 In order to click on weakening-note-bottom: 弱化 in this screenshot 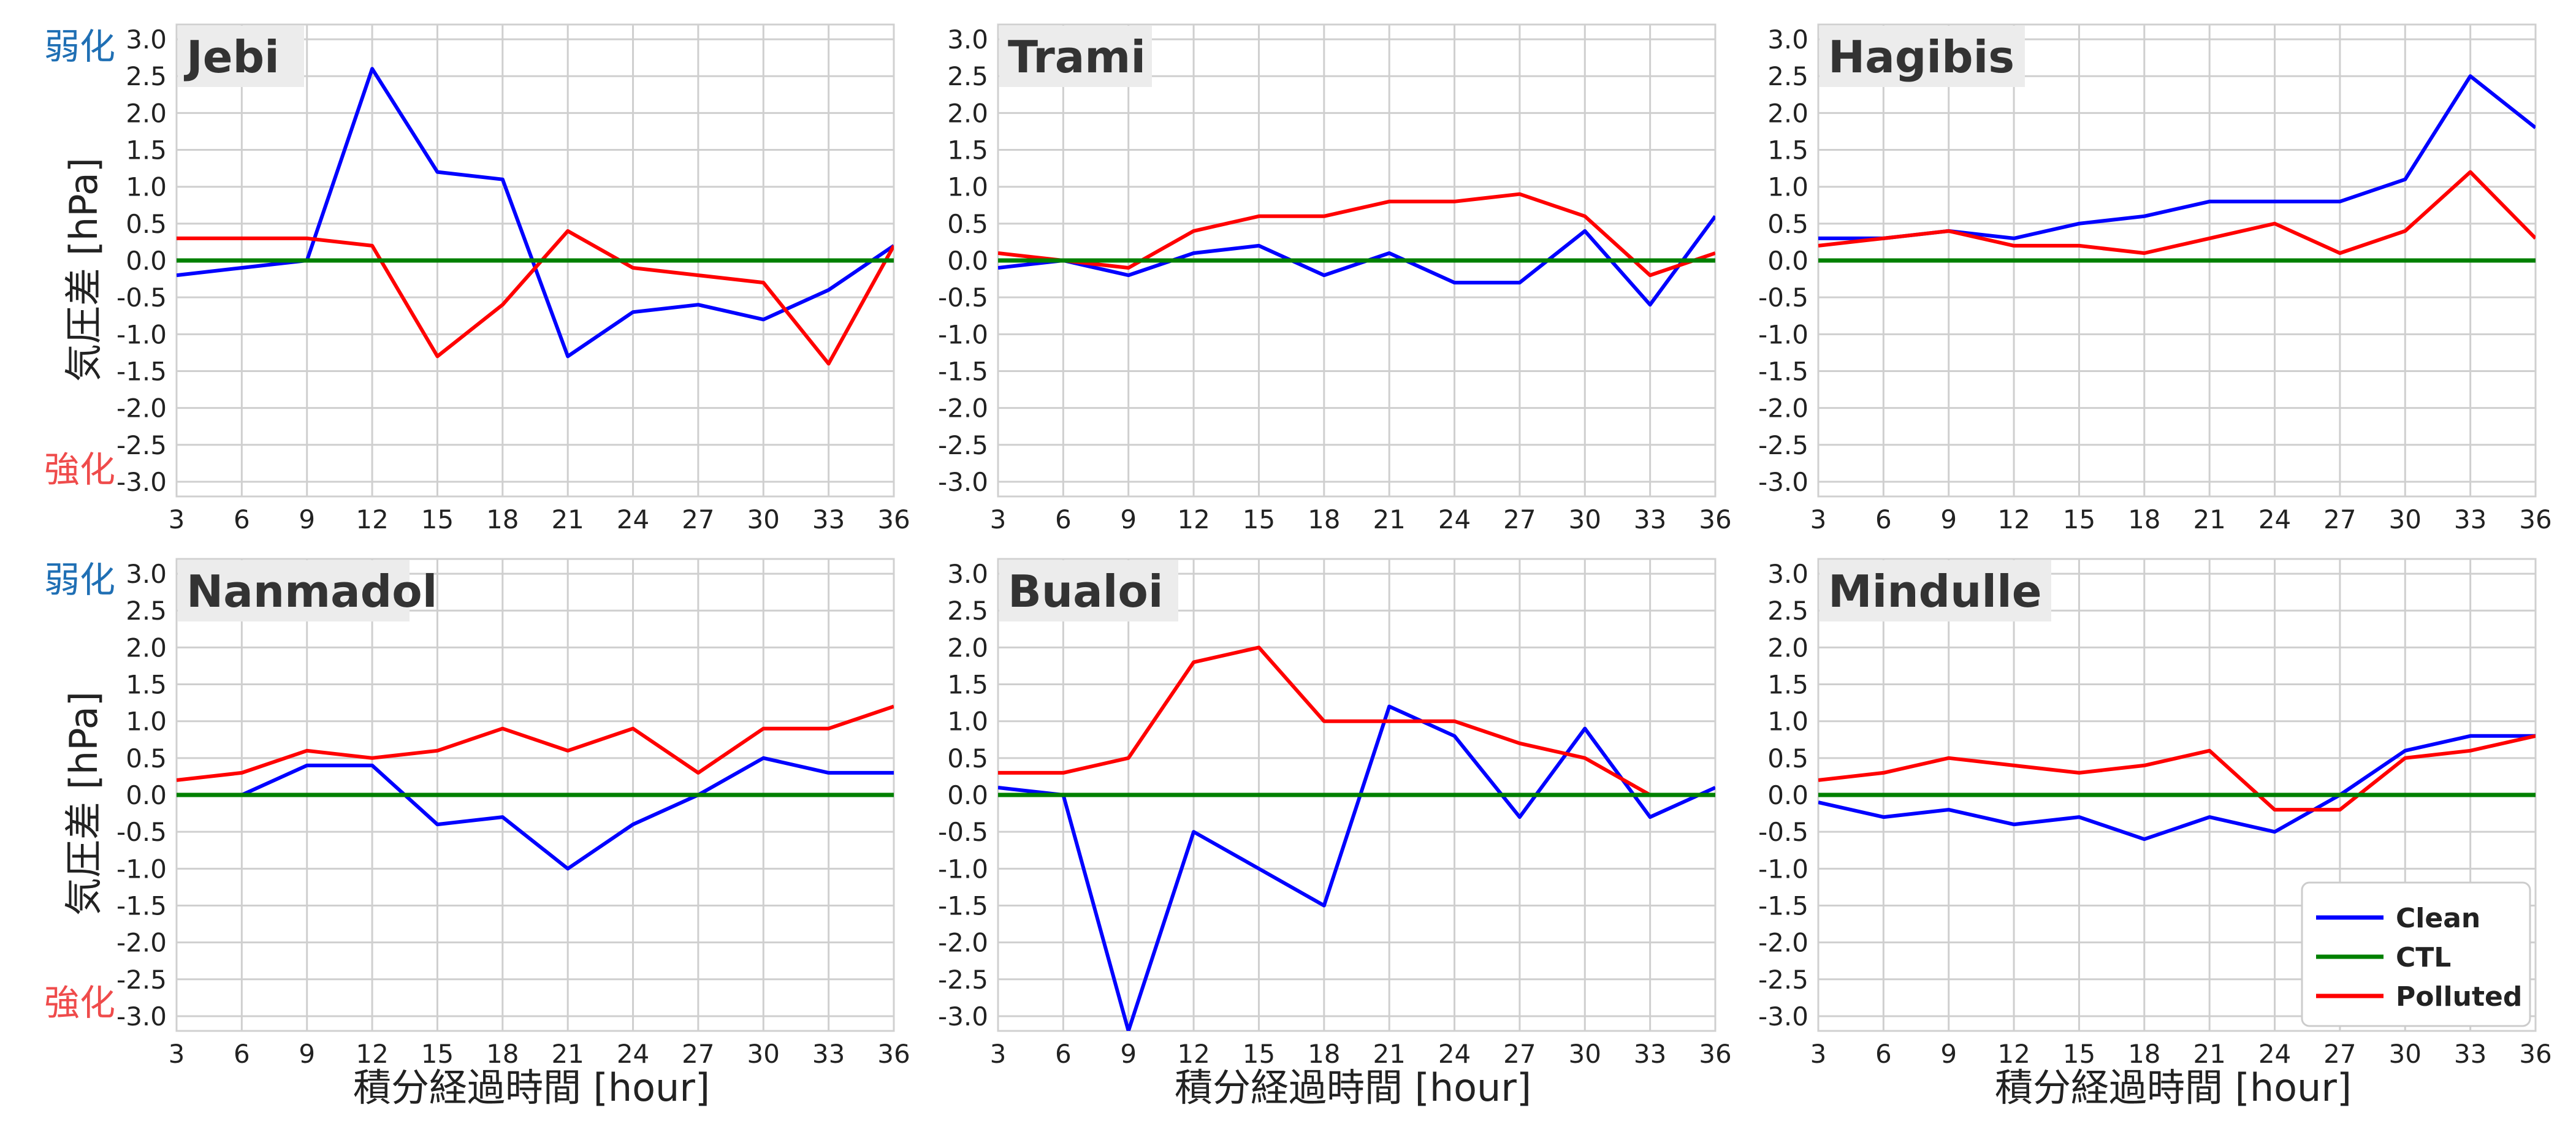, I will do `click(79, 580)`.